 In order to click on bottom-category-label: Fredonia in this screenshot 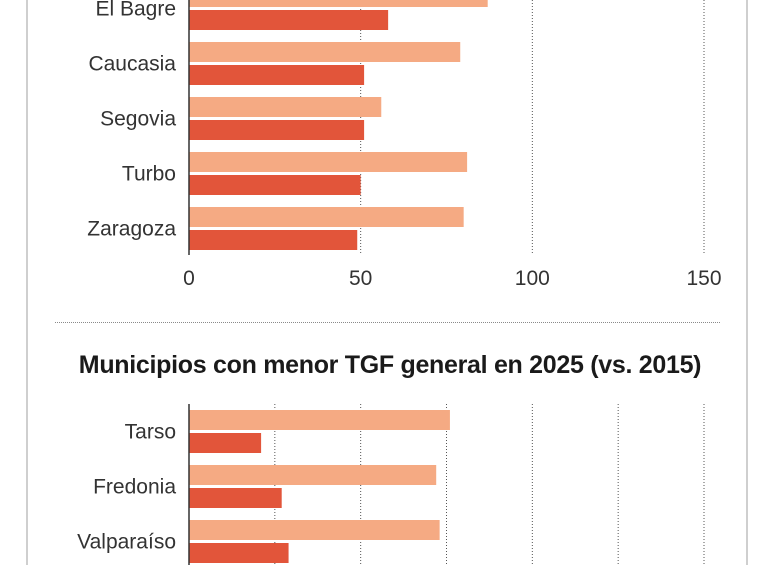, I will do `click(134, 487)`.